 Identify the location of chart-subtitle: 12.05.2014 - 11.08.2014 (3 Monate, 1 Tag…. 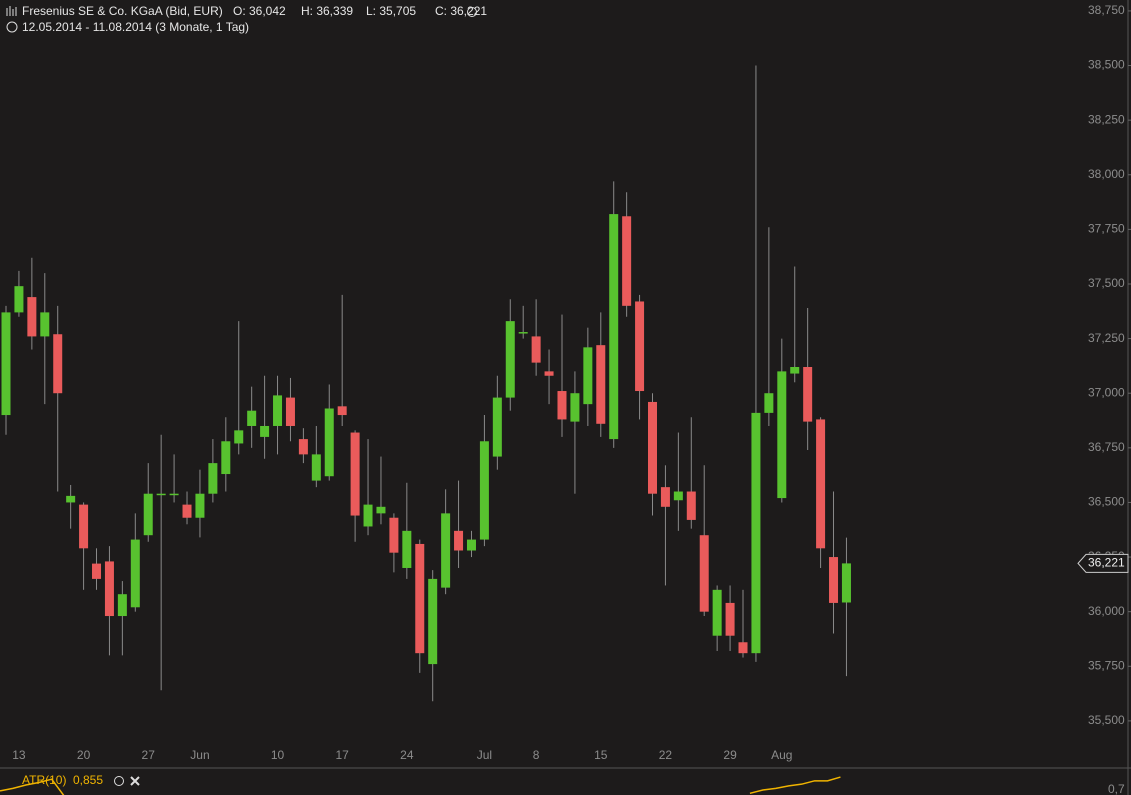
(135, 27).